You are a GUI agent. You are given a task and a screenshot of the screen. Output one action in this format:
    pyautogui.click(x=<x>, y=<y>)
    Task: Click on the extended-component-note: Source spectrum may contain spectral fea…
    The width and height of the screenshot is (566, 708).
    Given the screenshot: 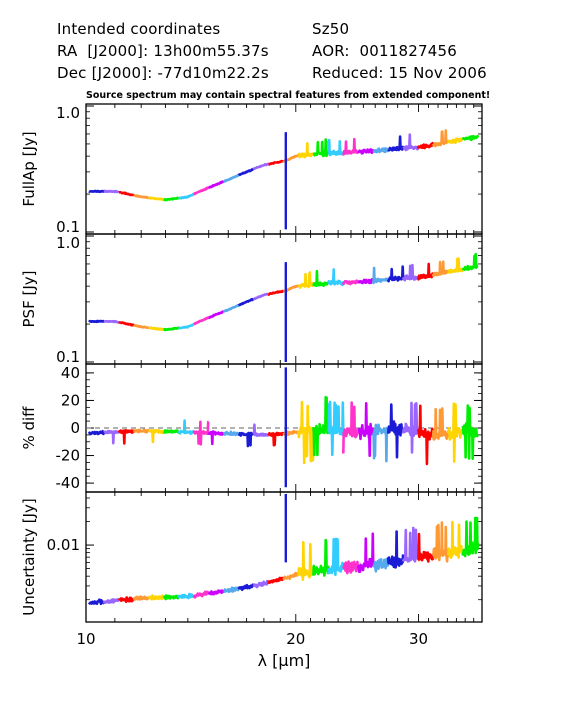 What is the action you would take?
    pyautogui.click(x=288, y=95)
    